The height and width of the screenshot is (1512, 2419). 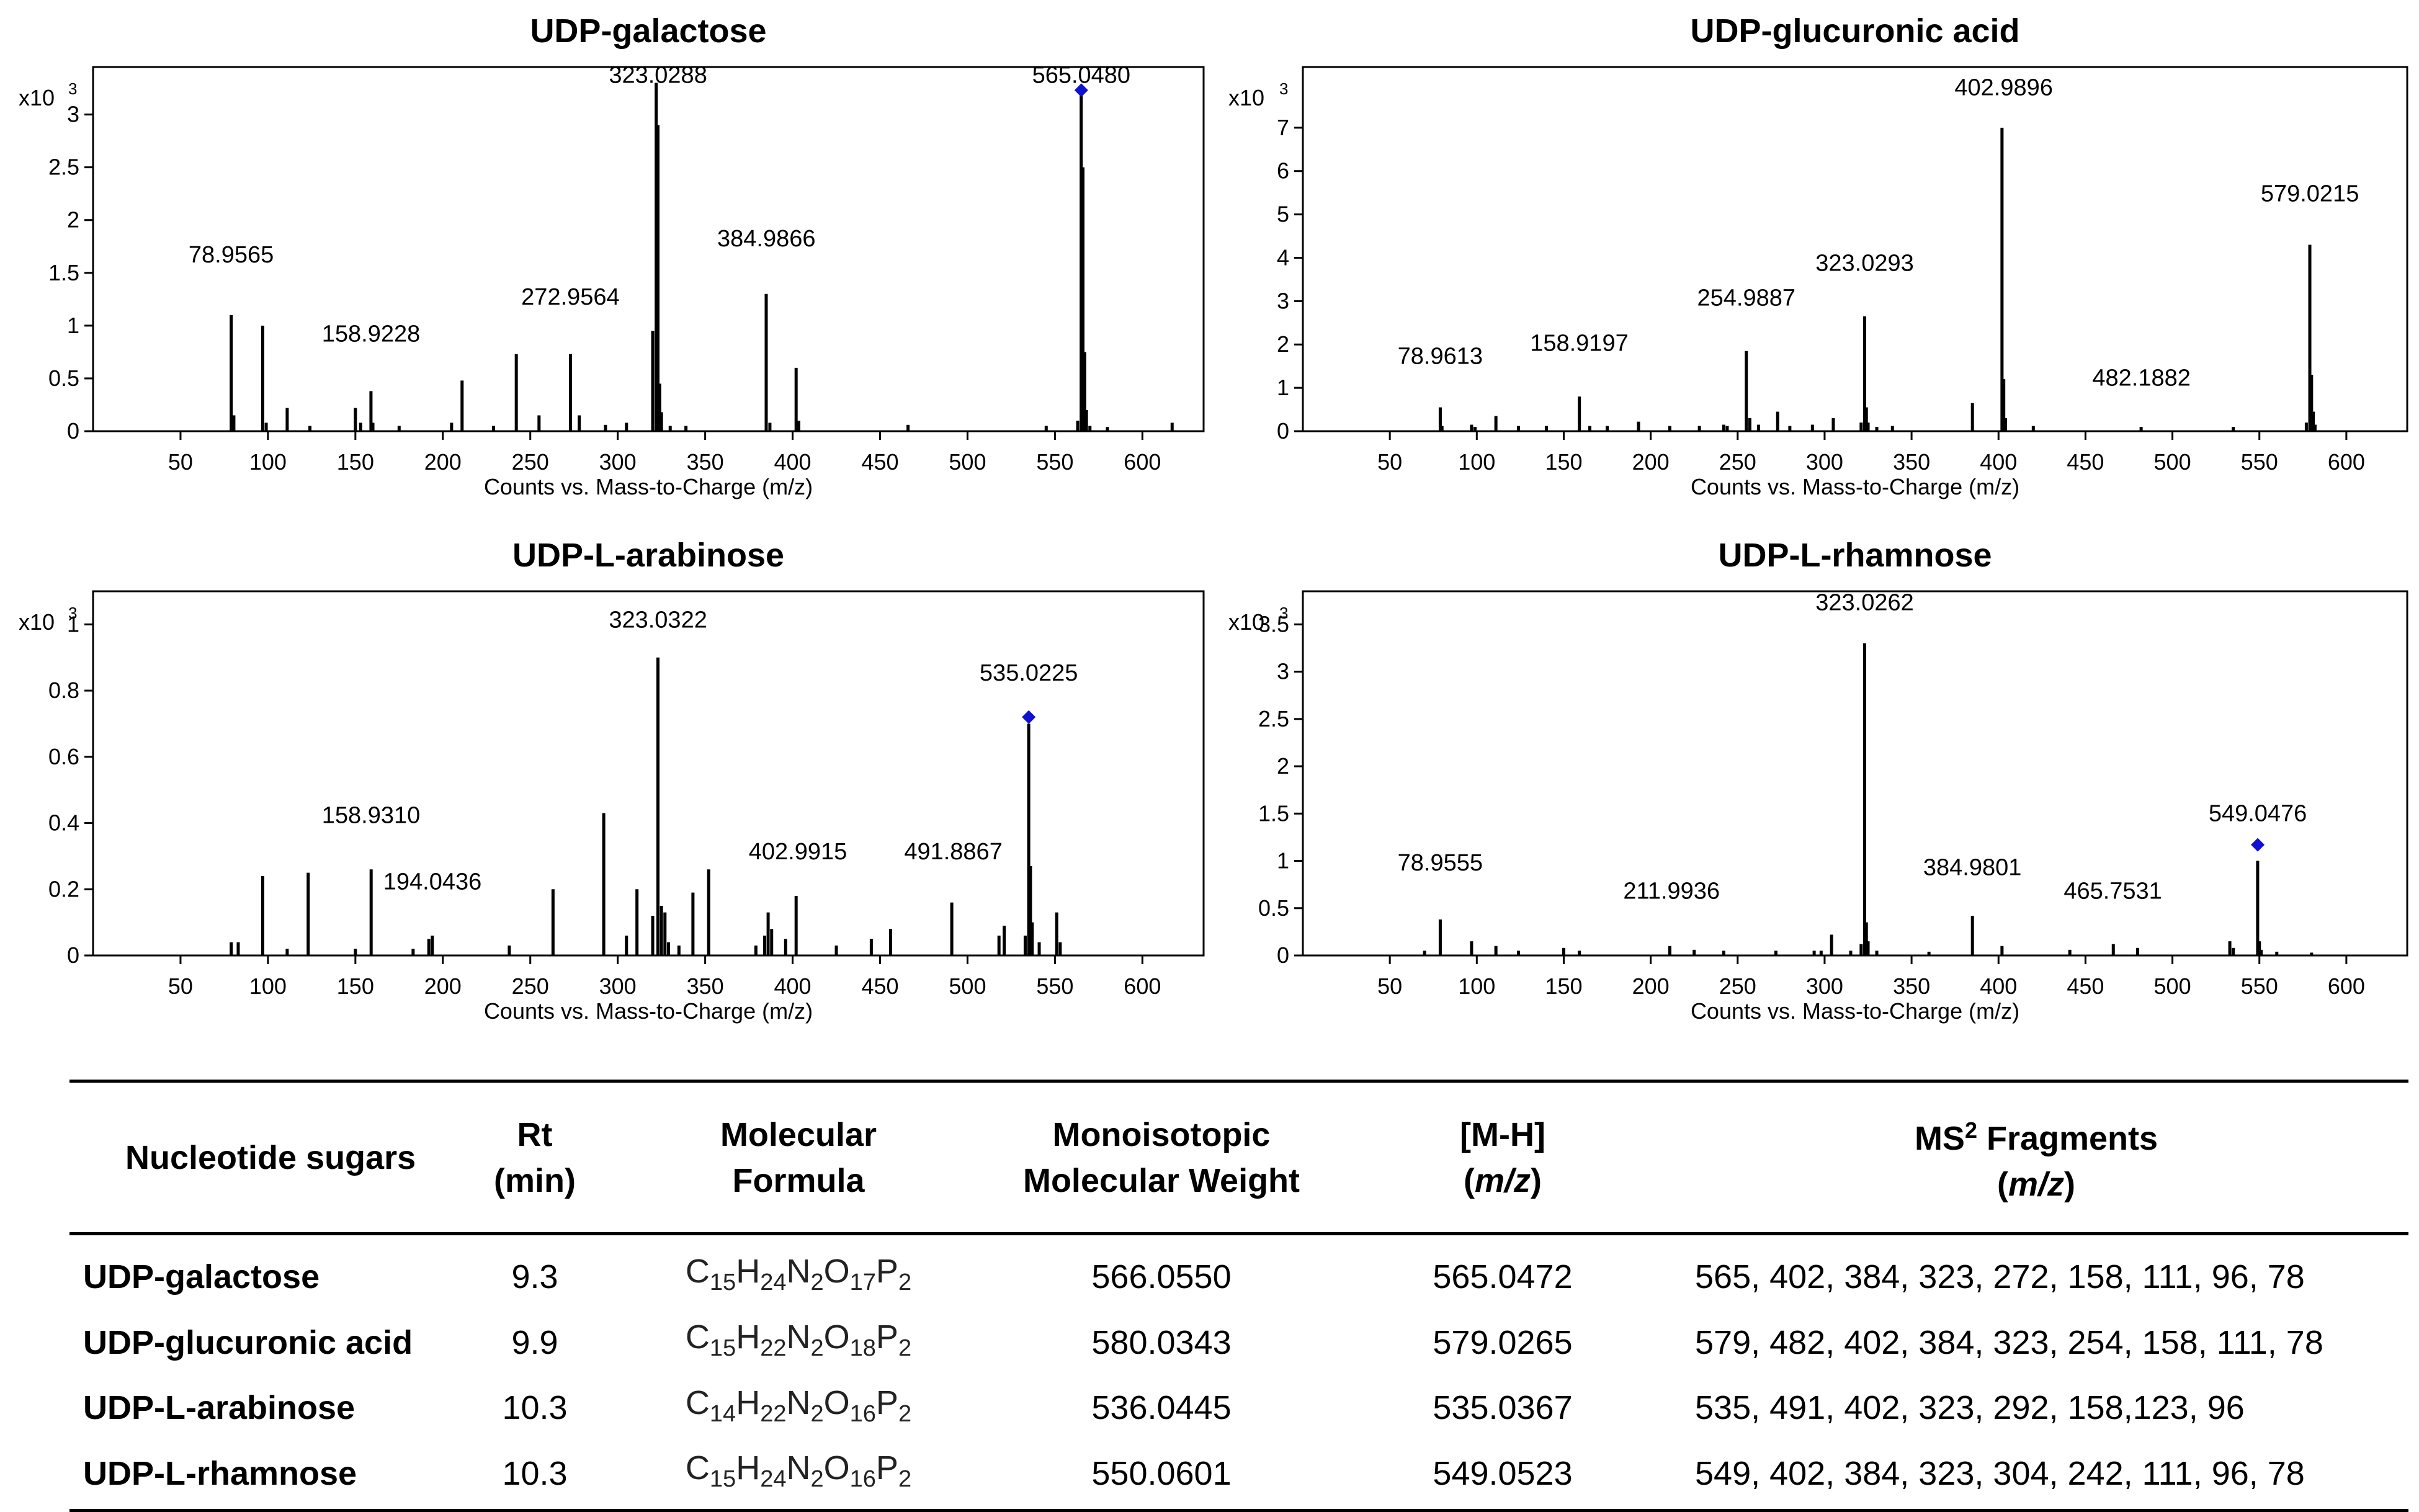 What do you see at coordinates (1273, 908) in the screenshot?
I see `y-tick-label: 0.5` at bounding box center [1273, 908].